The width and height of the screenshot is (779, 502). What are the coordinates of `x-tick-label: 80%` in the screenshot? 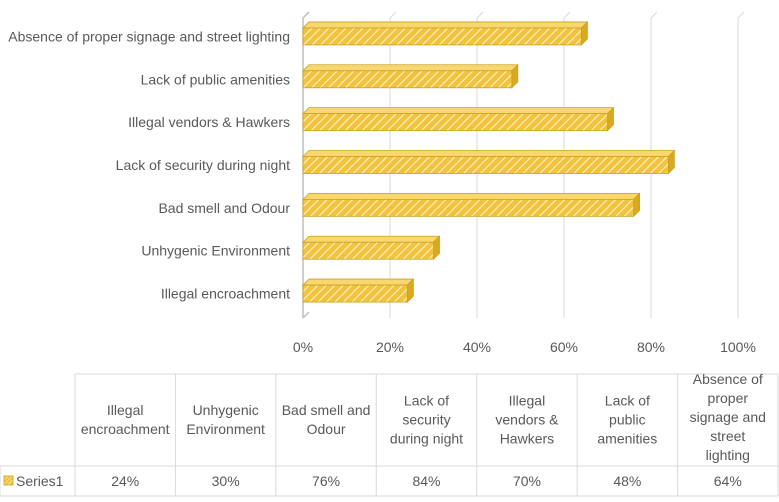 It's located at (651, 347).